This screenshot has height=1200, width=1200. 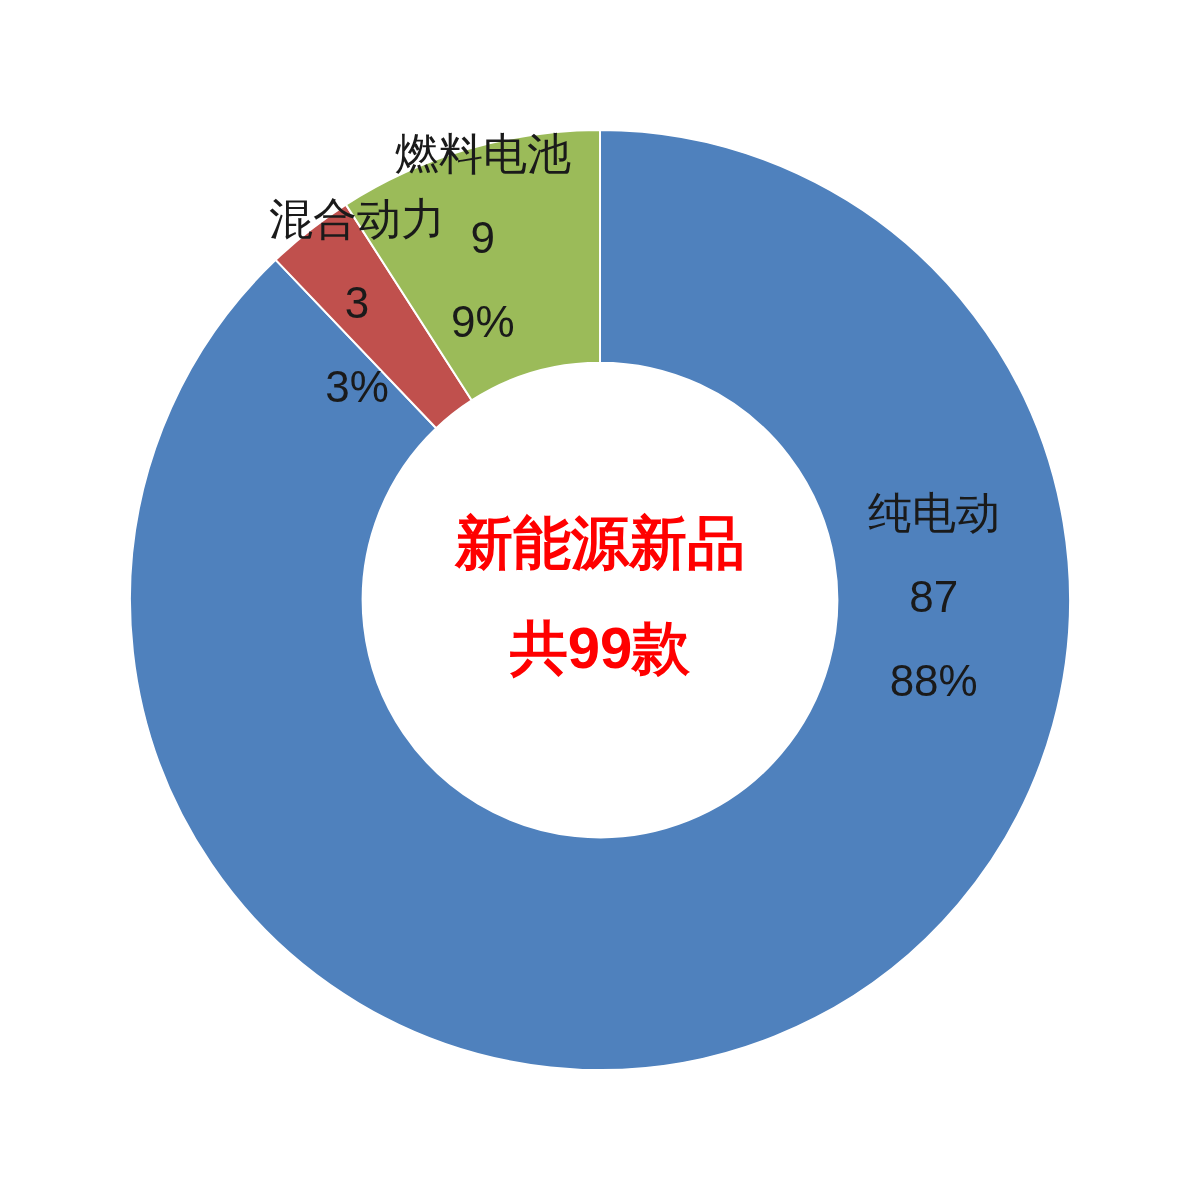 I want to click on text: 共99款, so click(x=600, y=647).